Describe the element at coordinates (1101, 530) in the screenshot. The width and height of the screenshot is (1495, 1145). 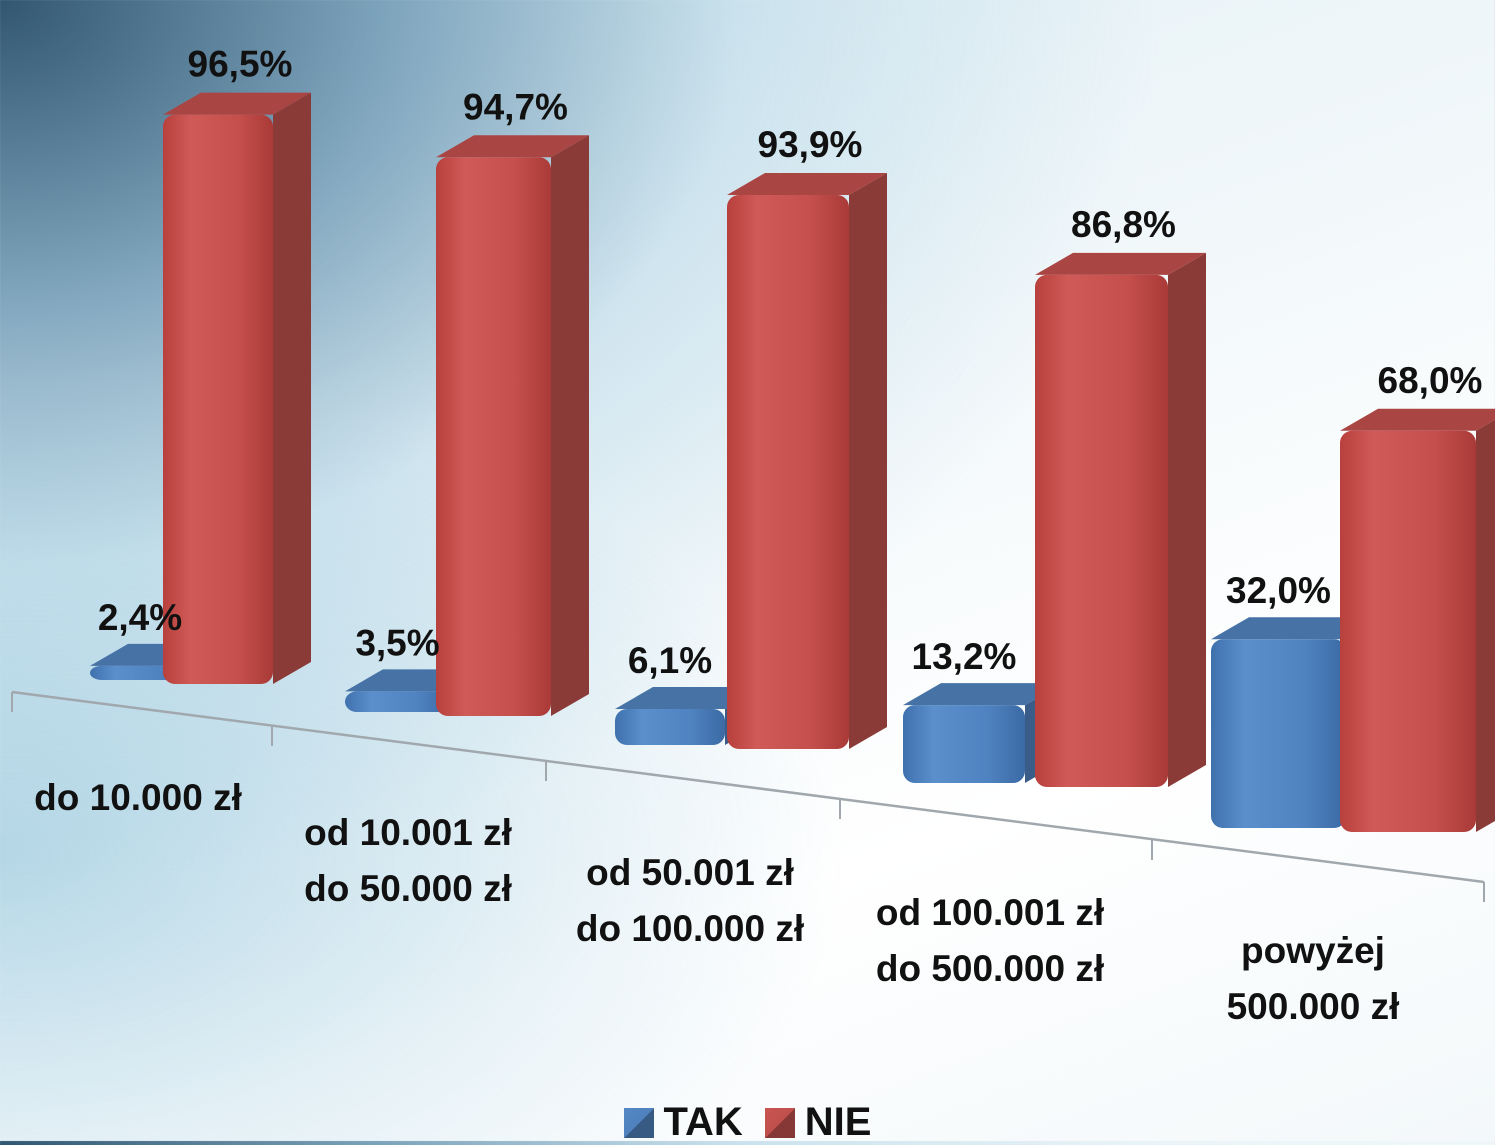
I see `bar-nie-3-front` at that location.